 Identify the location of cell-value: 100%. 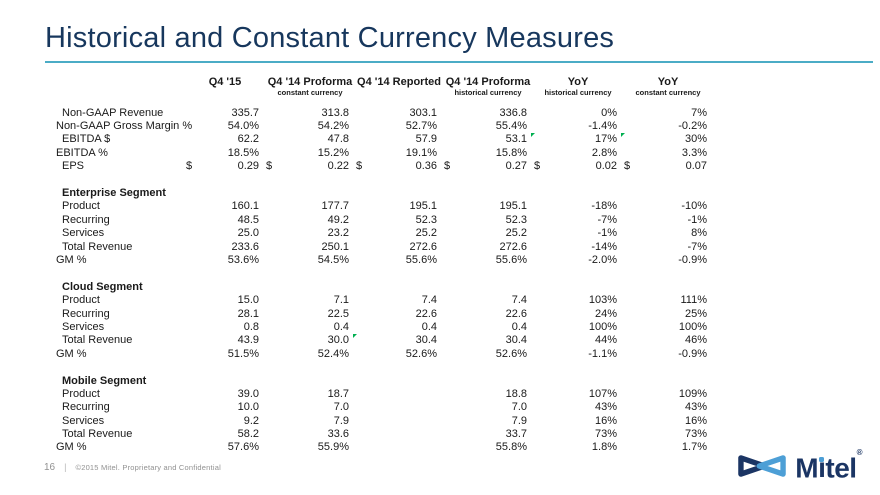
(602, 326).